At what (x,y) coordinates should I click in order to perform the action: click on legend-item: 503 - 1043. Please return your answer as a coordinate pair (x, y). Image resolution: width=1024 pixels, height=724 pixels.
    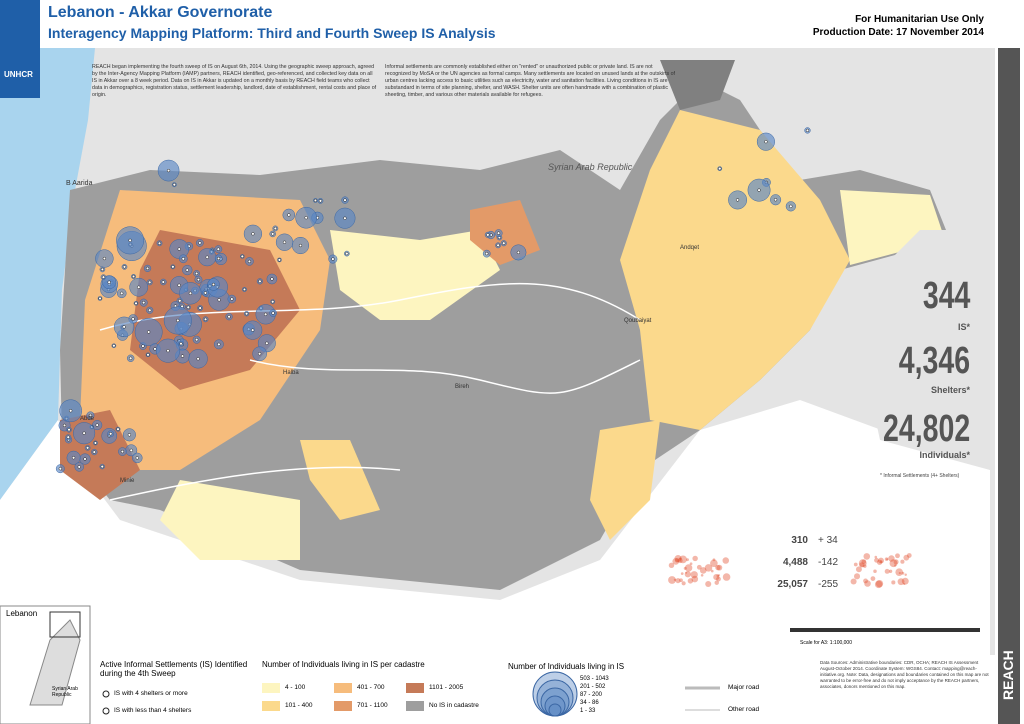
    Looking at the image, I should click on (594, 679).